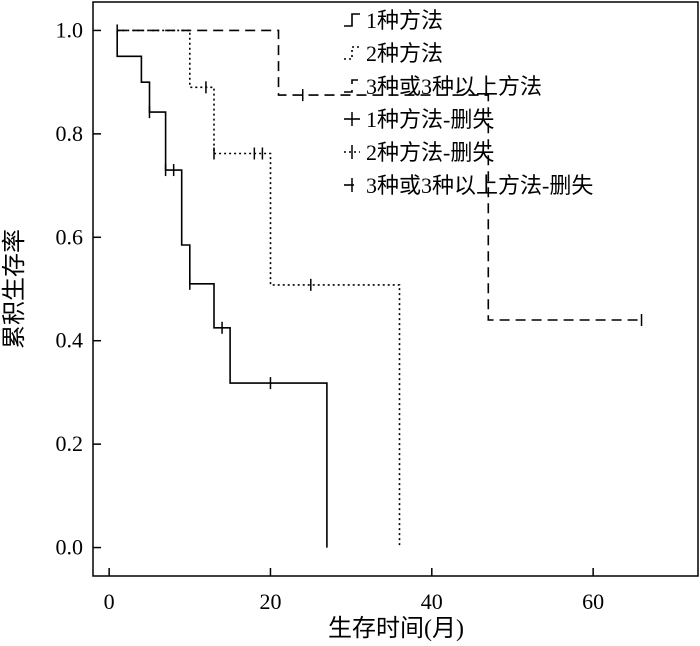 Image resolution: width=700 pixels, height=646 pixels. What do you see at coordinates (70, 29) in the screenshot?
I see `y-tick-label: 1.0` at bounding box center [70, 29].